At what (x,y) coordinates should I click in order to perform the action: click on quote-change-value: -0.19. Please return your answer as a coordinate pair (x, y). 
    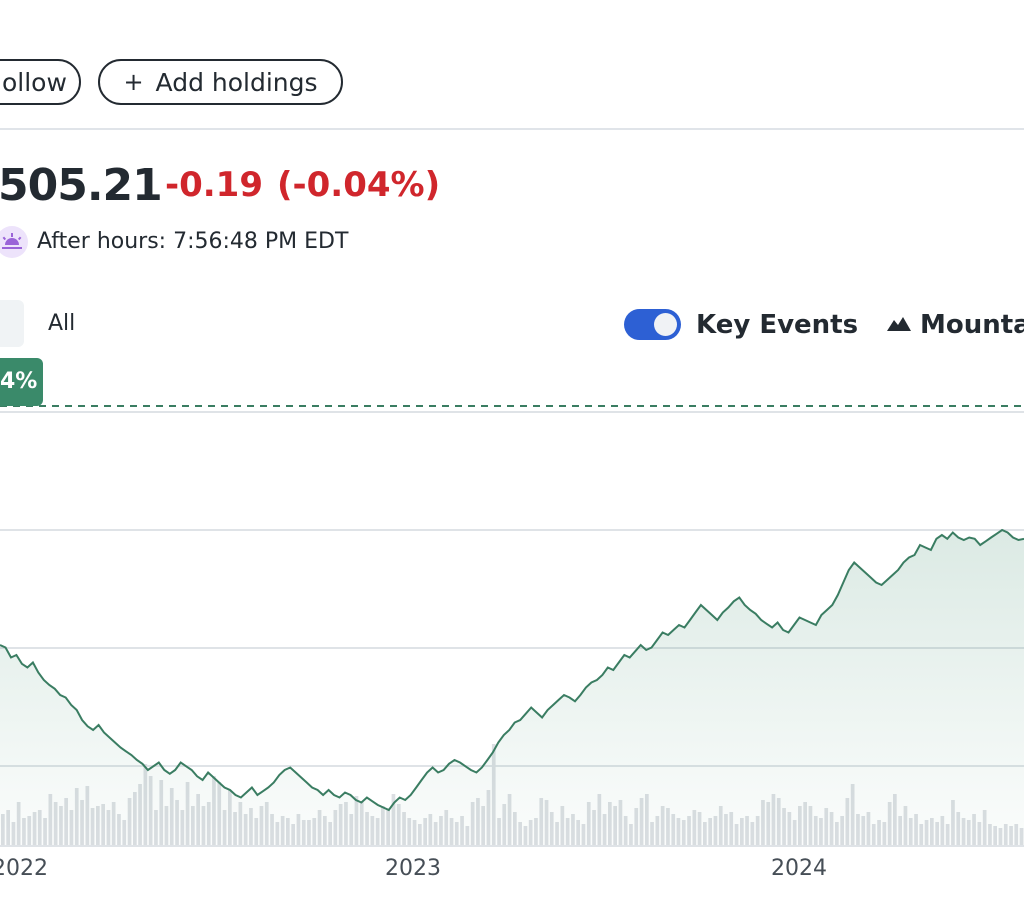
    Looking at the image, I should click on (214, 185).